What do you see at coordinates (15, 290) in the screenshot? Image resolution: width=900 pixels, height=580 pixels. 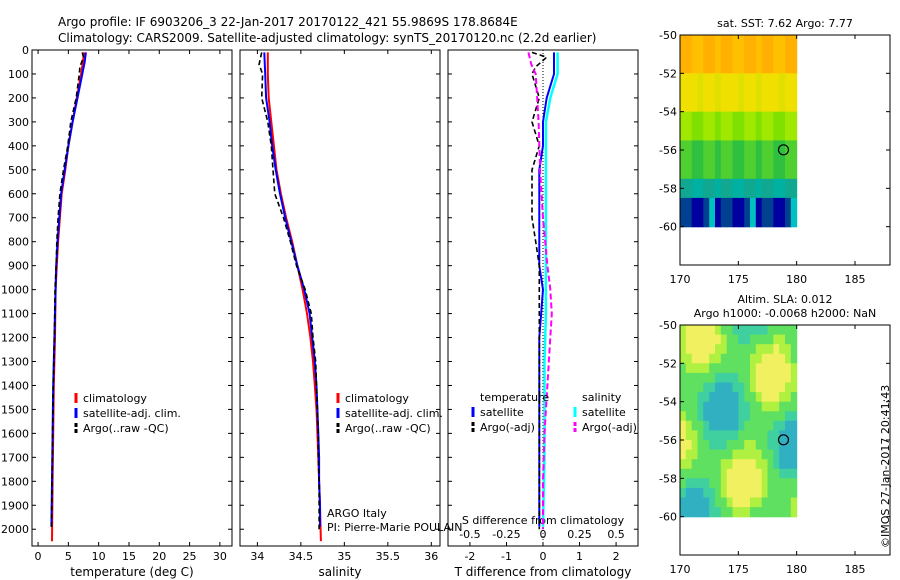 I see `y-tick-label: 1000` at bounding box center [15, 290].